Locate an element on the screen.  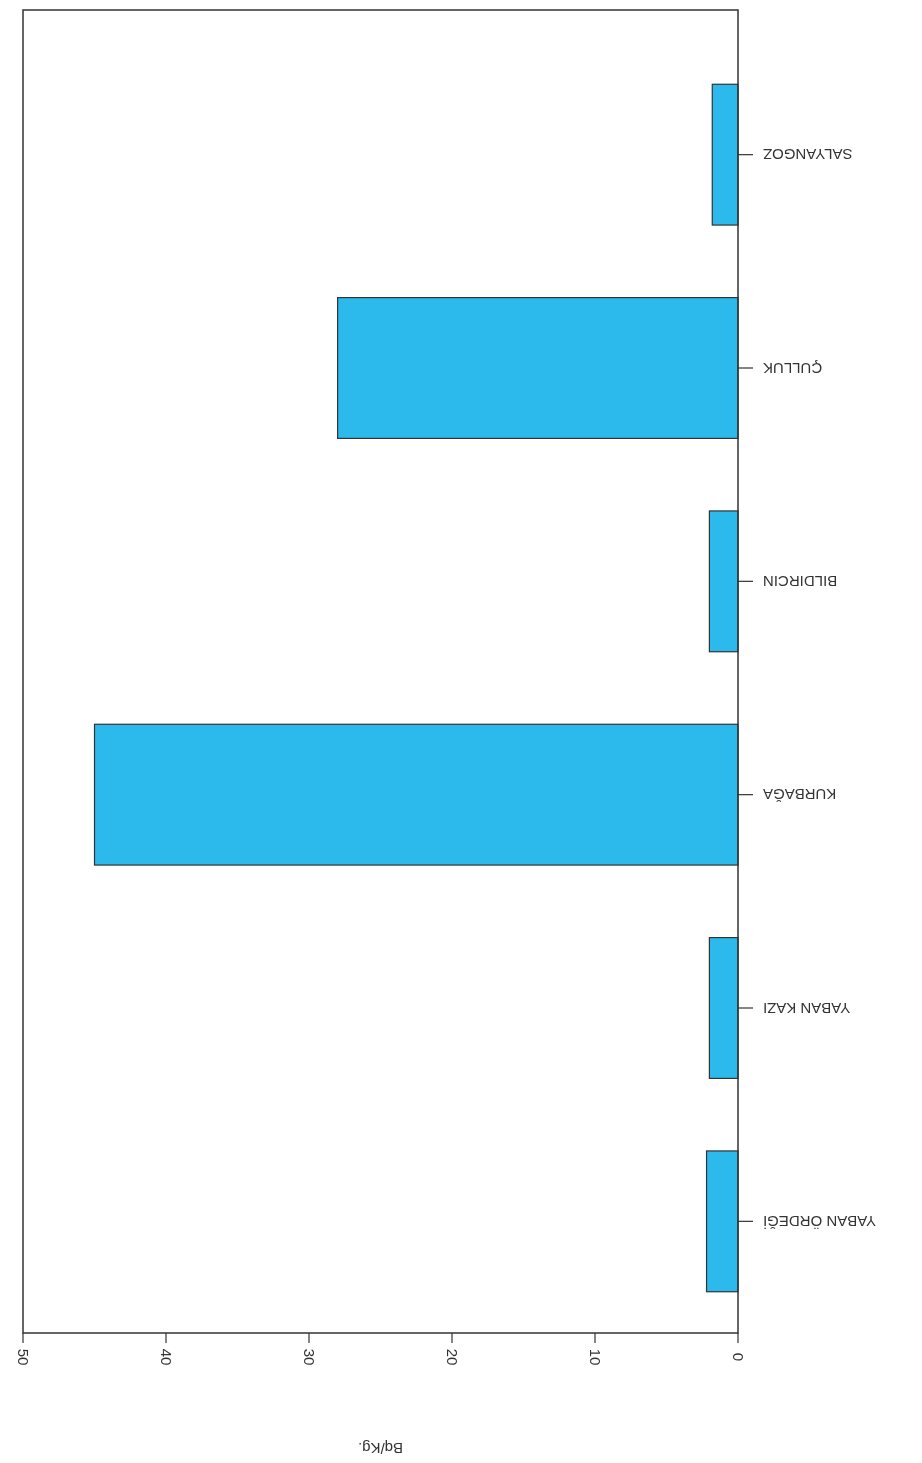
y-tick-label: SALYANGOZ is located at coordinates (808, 155).